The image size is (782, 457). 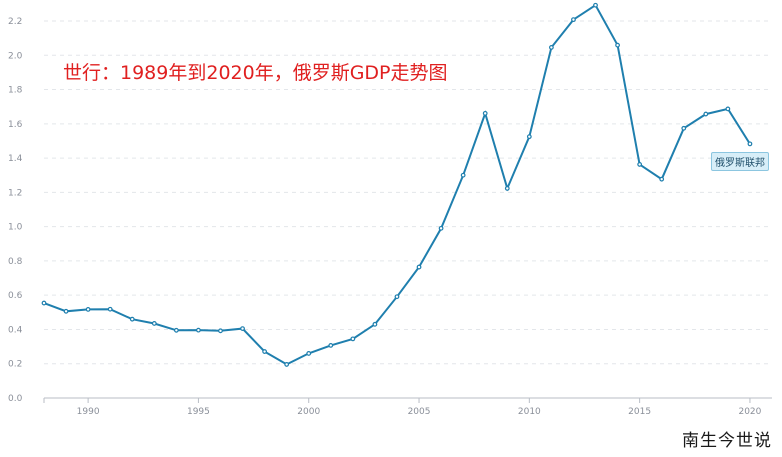 I want to click on x-tick-label: 2015, so click(x=639, y=412).